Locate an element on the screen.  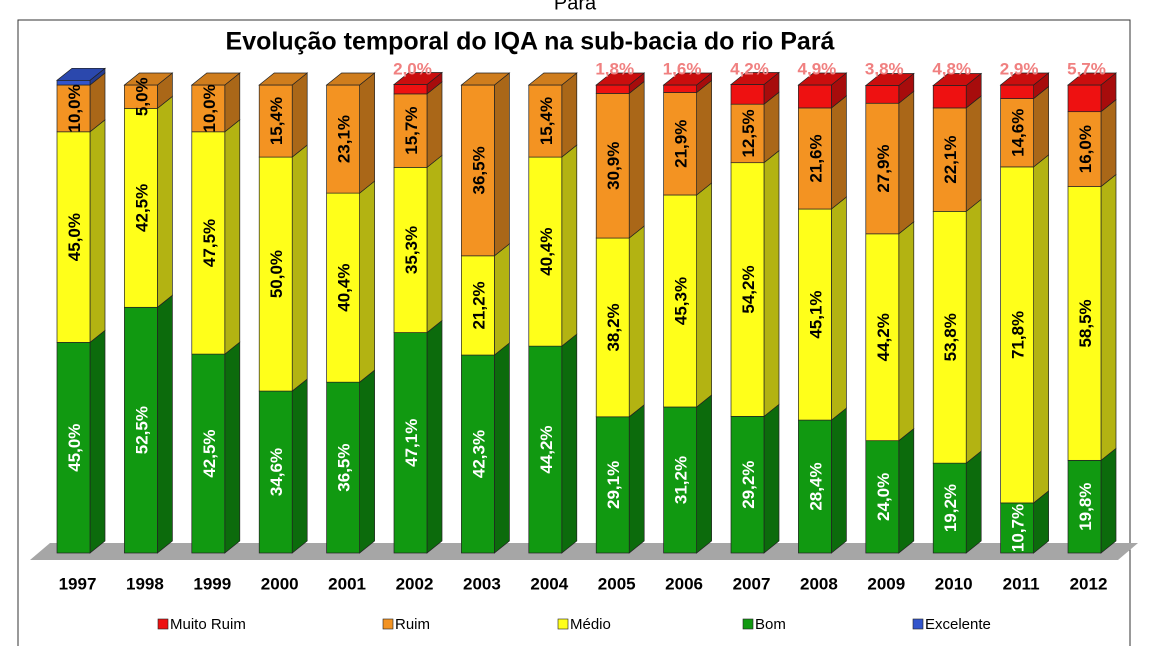
value-label: 19,2% is located at coordinates (950, 508).